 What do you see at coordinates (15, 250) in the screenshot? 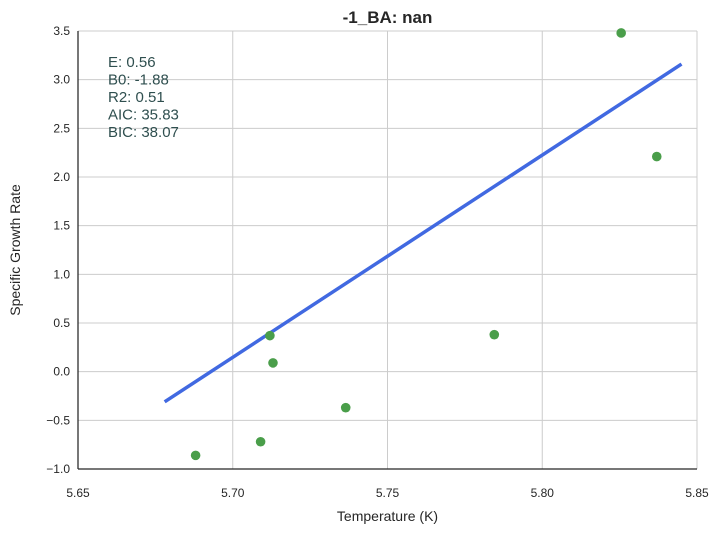
I see `y-axis-label: Specific Growth Rate` at bounding box center [15, 250].